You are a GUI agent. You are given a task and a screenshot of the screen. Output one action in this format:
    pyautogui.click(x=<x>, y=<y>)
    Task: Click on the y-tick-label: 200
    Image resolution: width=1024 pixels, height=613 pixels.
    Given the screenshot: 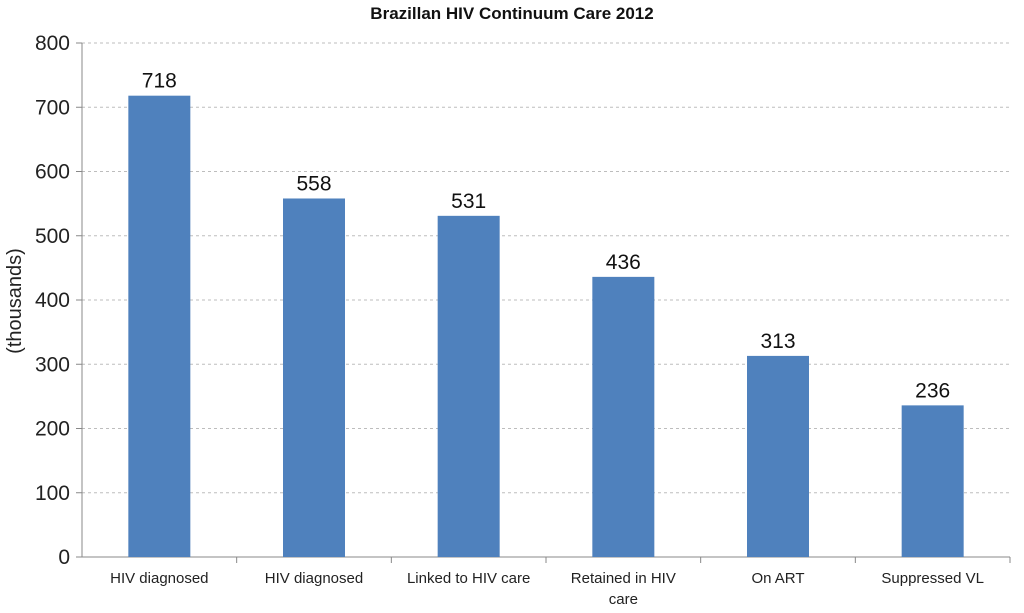 What is the action you would take?
    pyautogui.click(x=52, y=429)
    